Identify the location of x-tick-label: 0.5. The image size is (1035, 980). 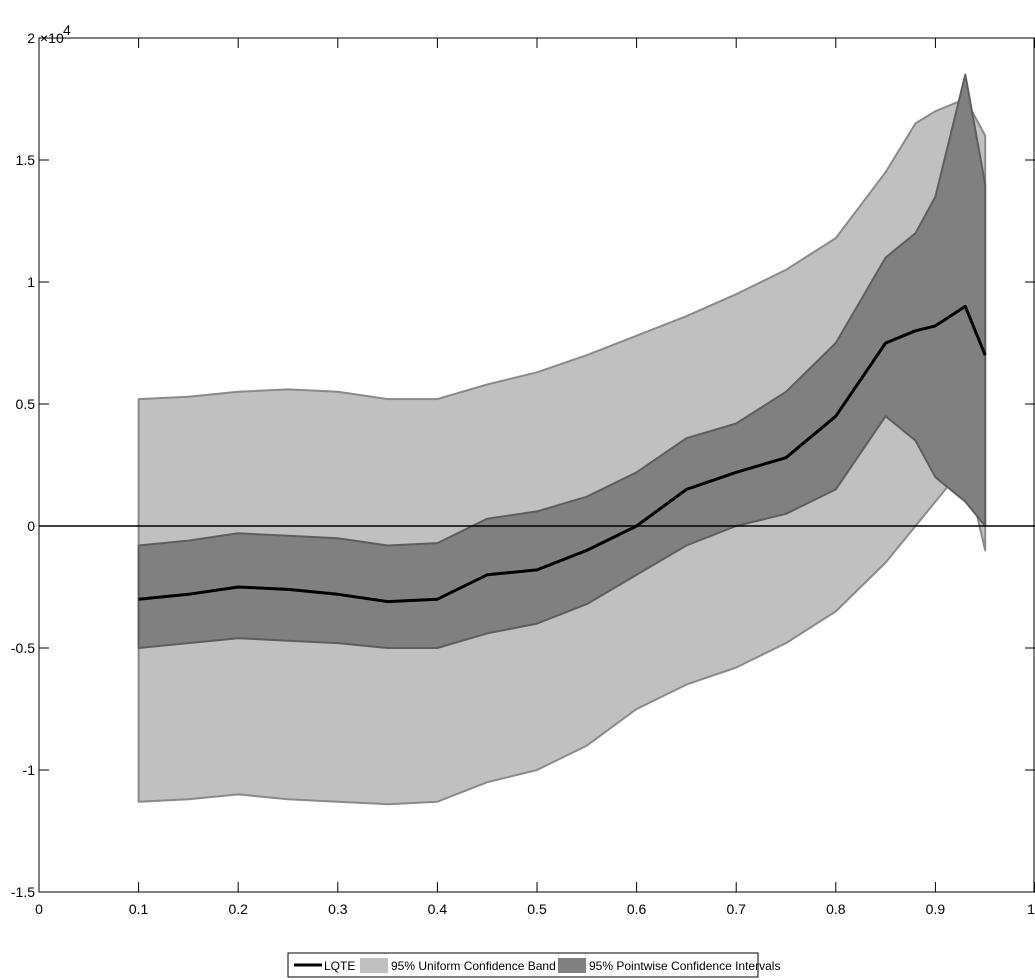
(537, 909).